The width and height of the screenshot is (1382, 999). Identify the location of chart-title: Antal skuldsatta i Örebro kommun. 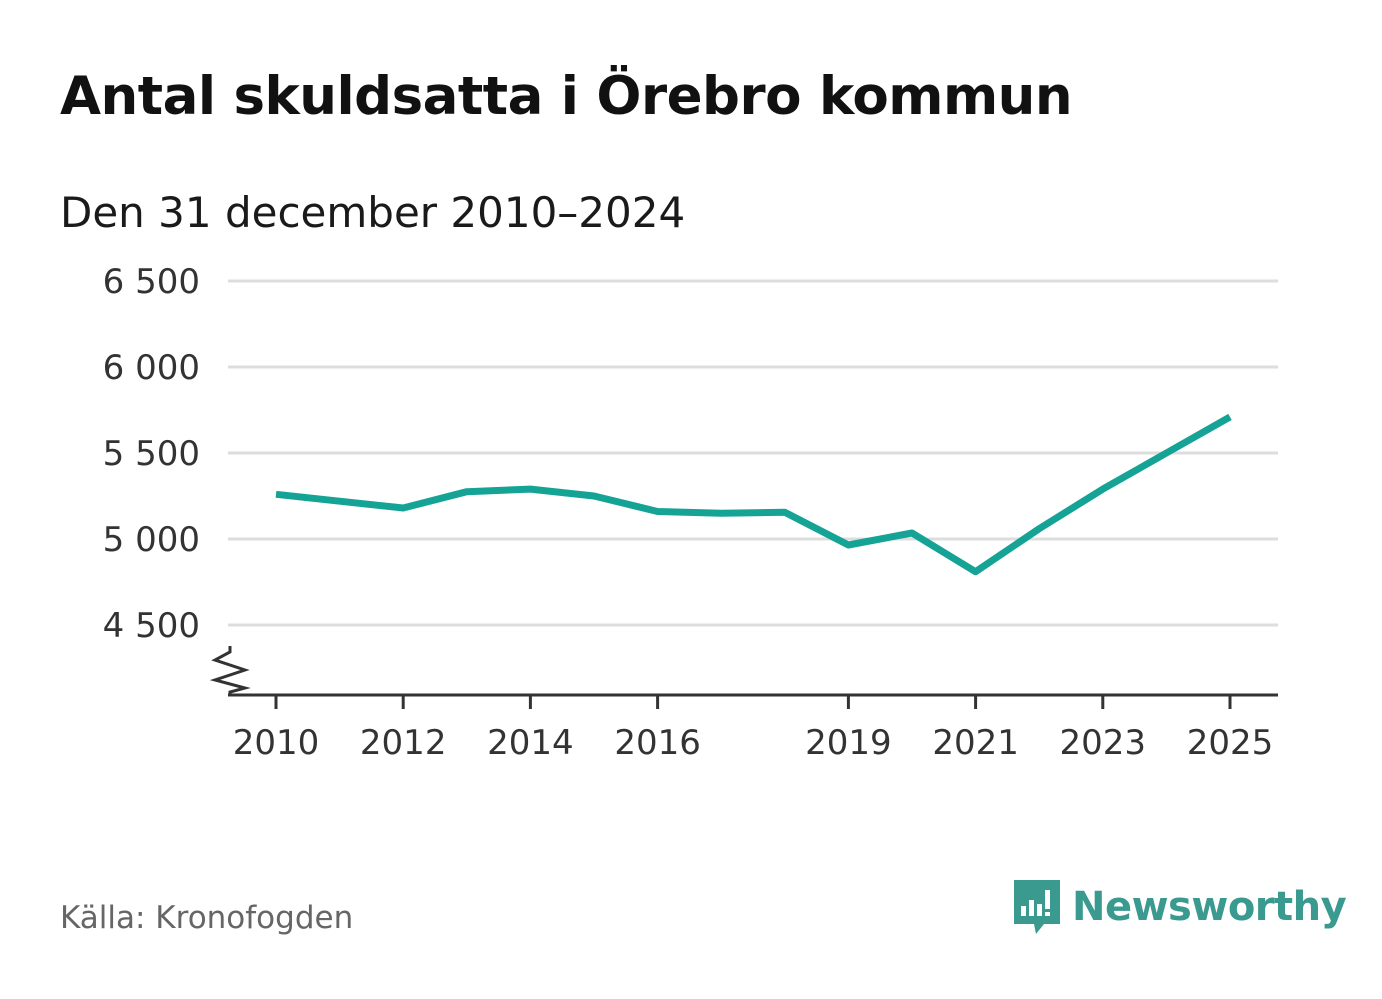
(566, 96).